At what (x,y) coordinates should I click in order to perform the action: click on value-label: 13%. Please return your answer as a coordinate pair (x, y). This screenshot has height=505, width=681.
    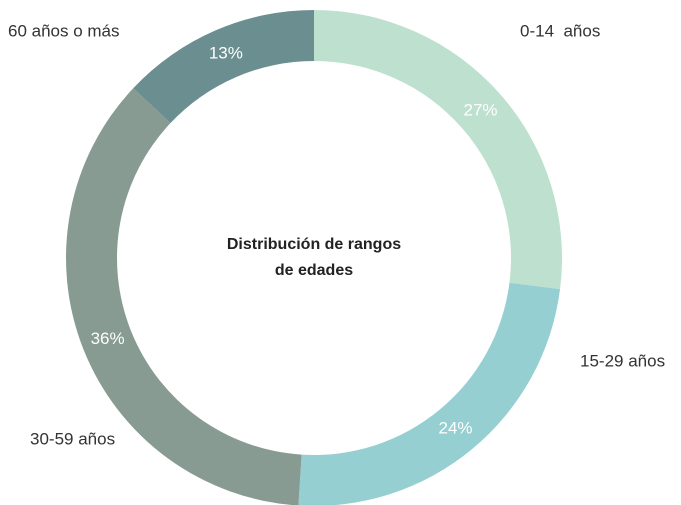
    Looking at the image, I should click on (226, 53).